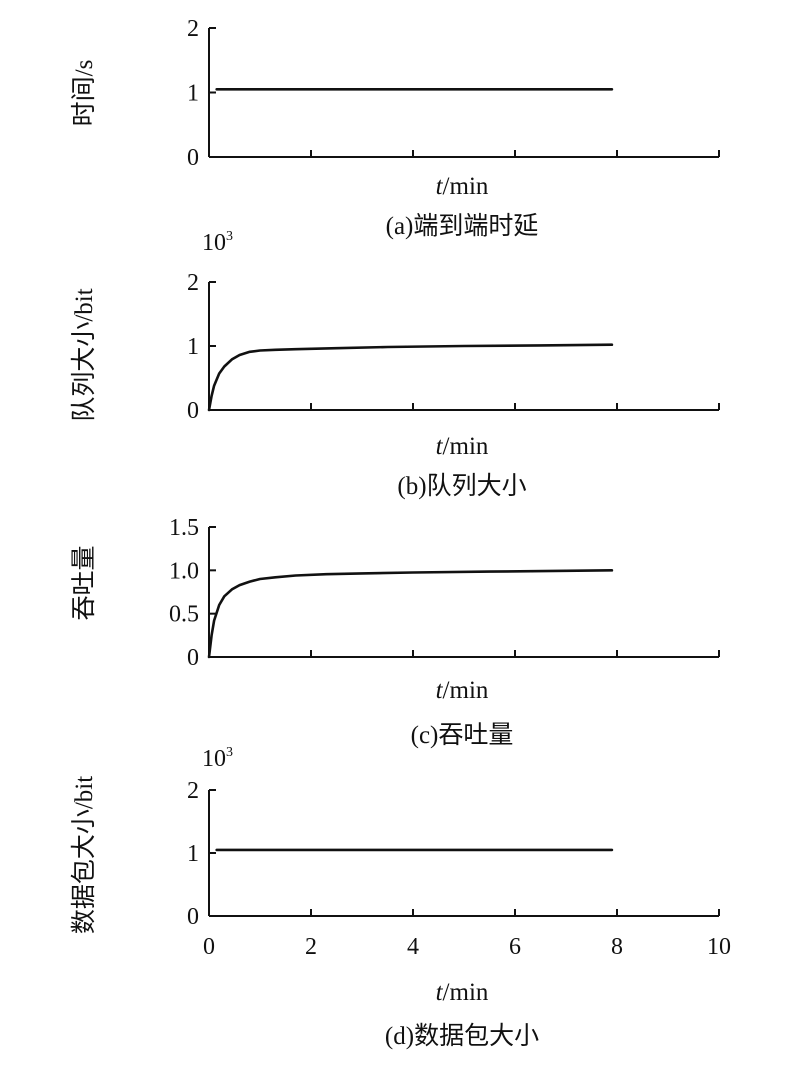 This screenshot has width=800, height=1070. I want to click on x-tick-label: 2, so click(311, 947).